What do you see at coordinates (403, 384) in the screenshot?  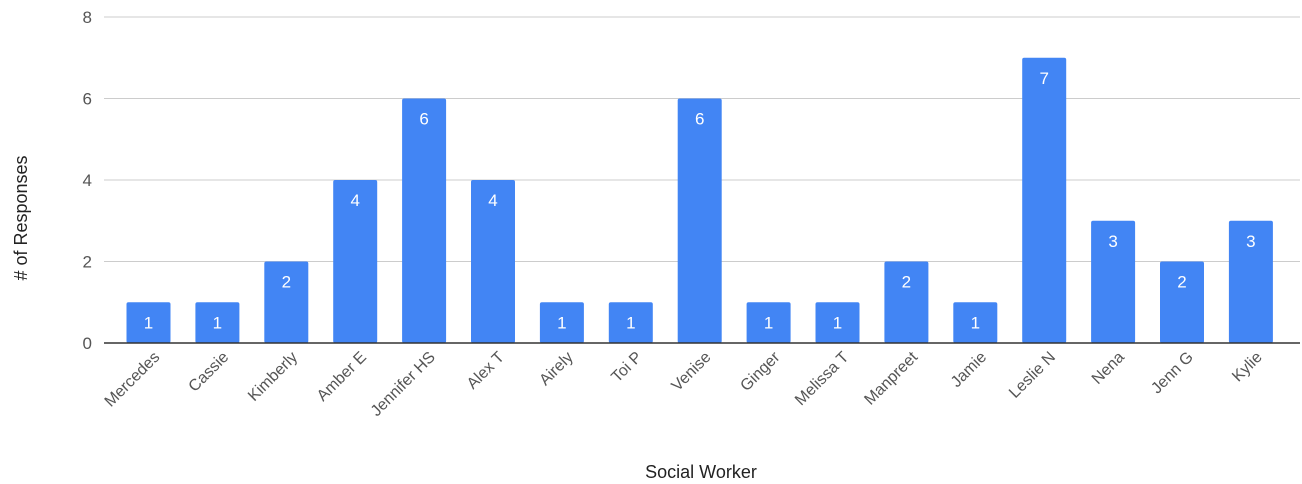 I see `x-tick-label: Jennifer HS` at bounding box center [403, 384].